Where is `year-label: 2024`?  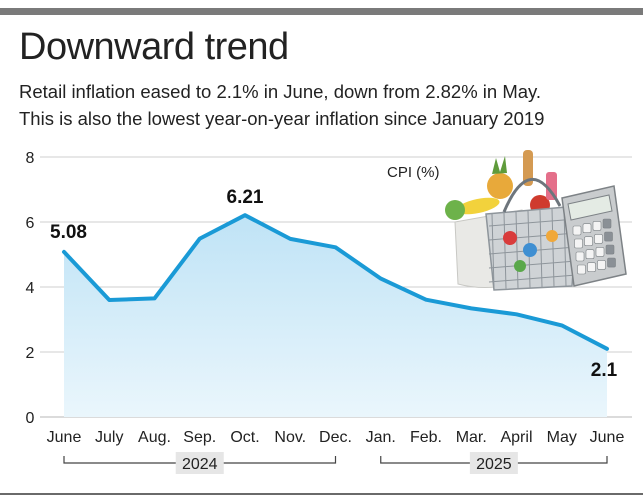
year-label: 2024 is located at coordinates (200, 464).